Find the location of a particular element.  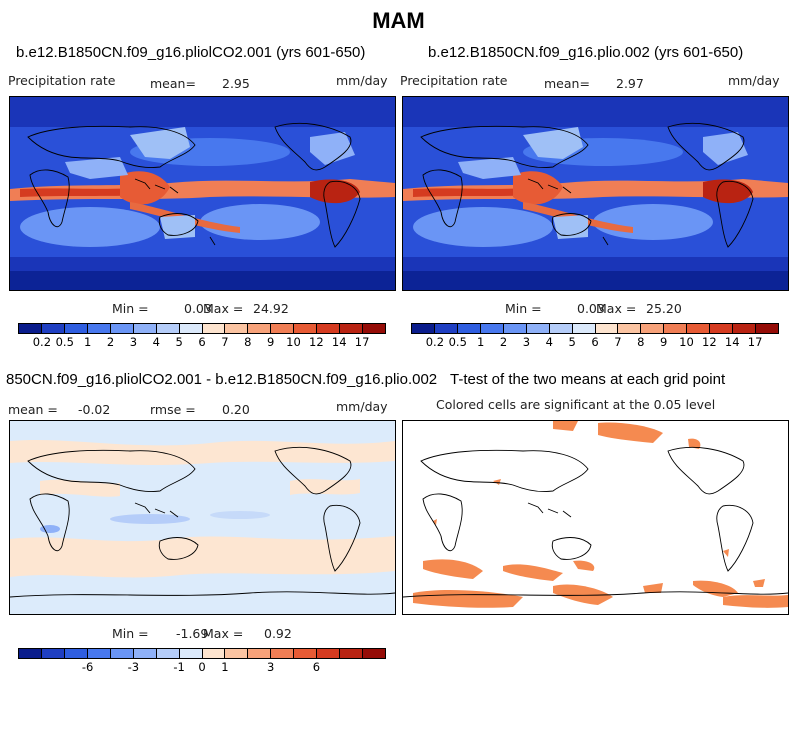

colorbar-tick-label: 7 is located at coordinates (225, 342).